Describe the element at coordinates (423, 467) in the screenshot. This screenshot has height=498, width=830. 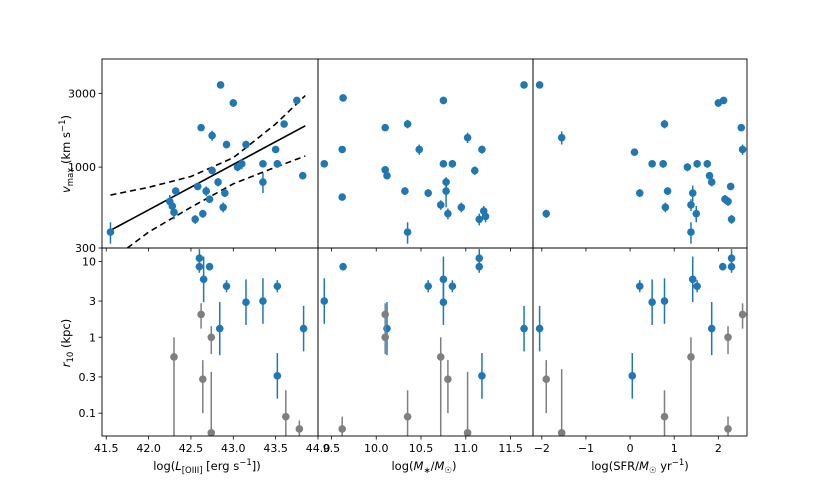
I see `xlabel-mass: log(M∗/M☉)` at that location.